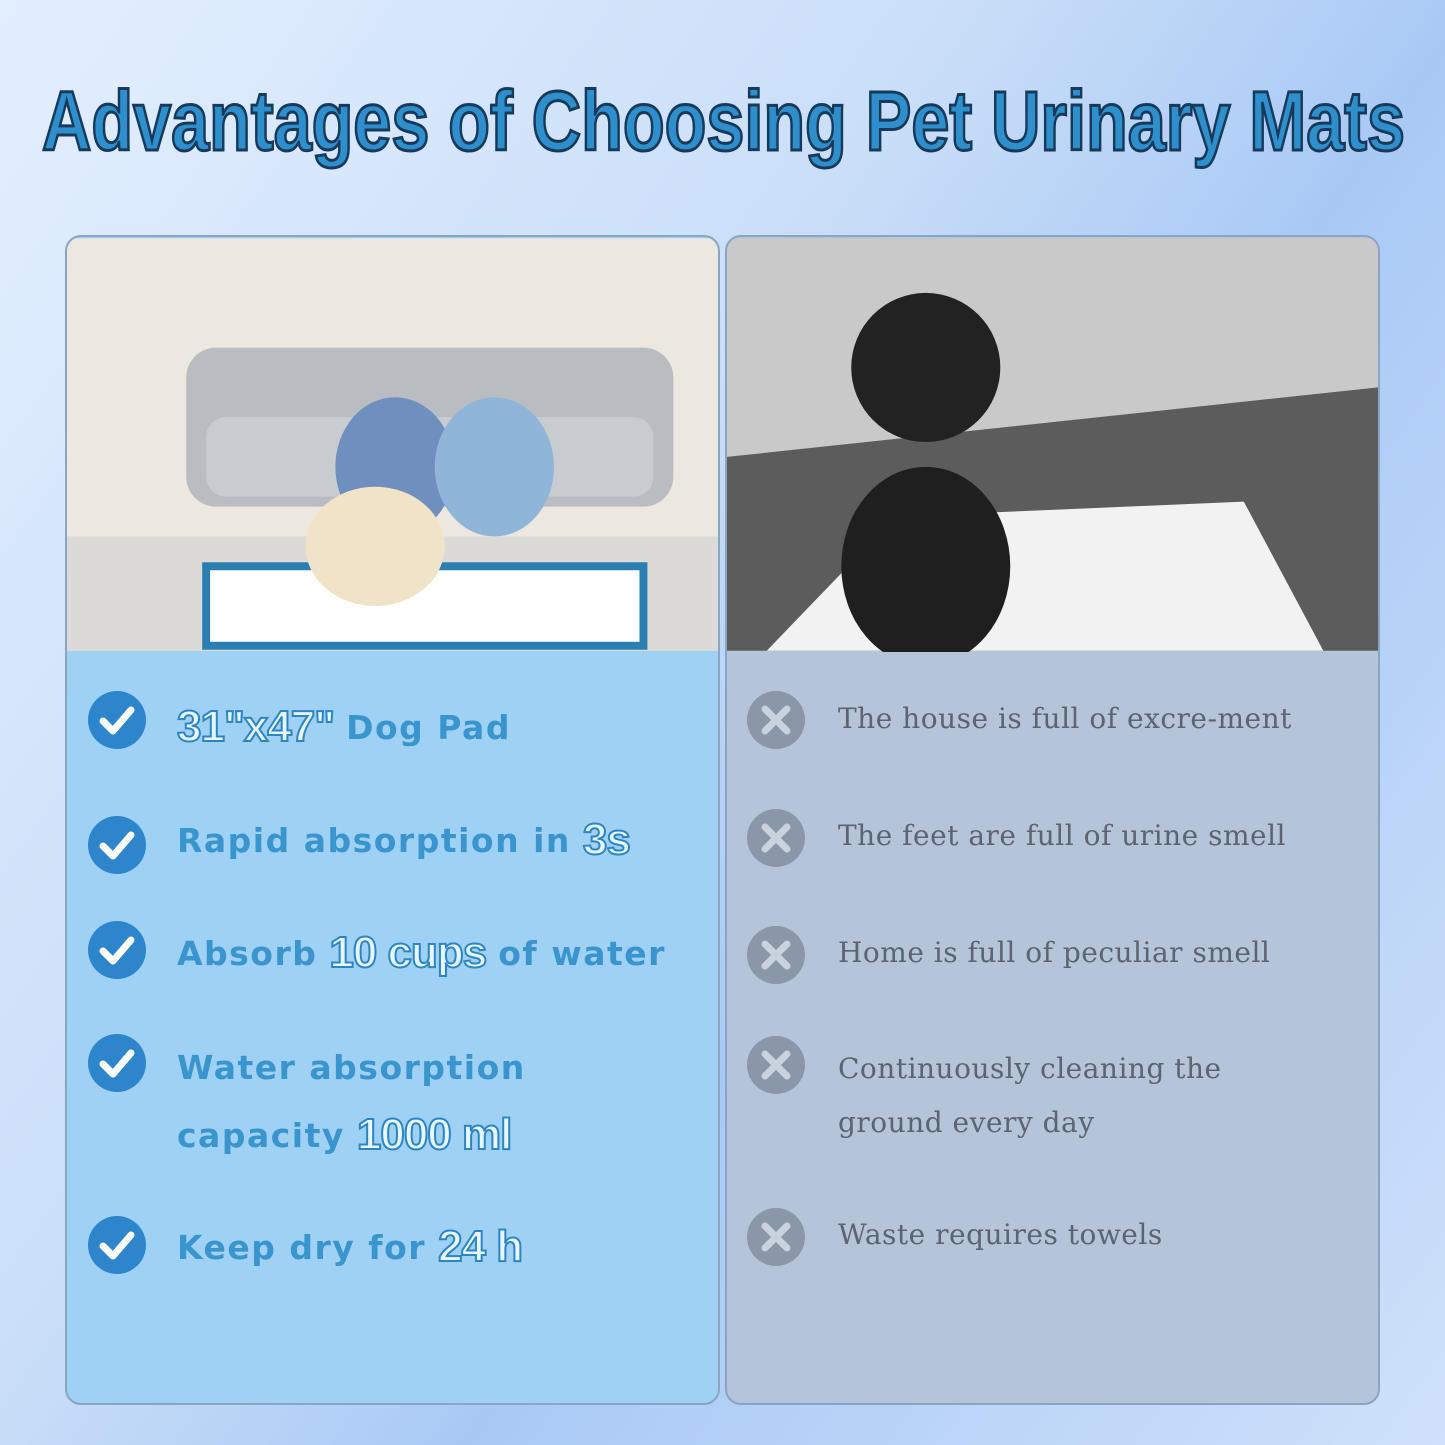  Describe the element at coordinates (434, 1134) in the screenshot. I see `pro-text: 1000 ml` at that location.